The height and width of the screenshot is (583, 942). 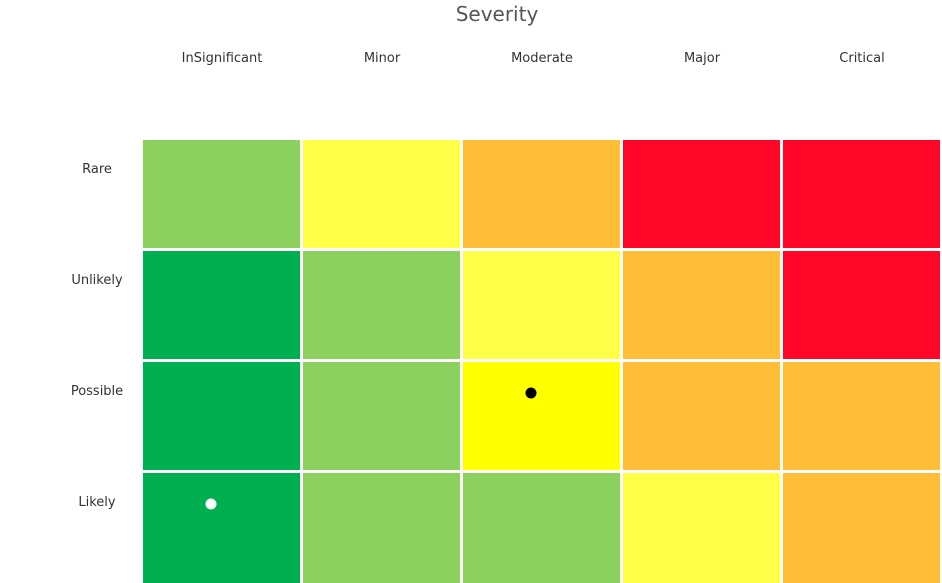 I want to click on column-label: Moderate, so click(x=542, y=58).